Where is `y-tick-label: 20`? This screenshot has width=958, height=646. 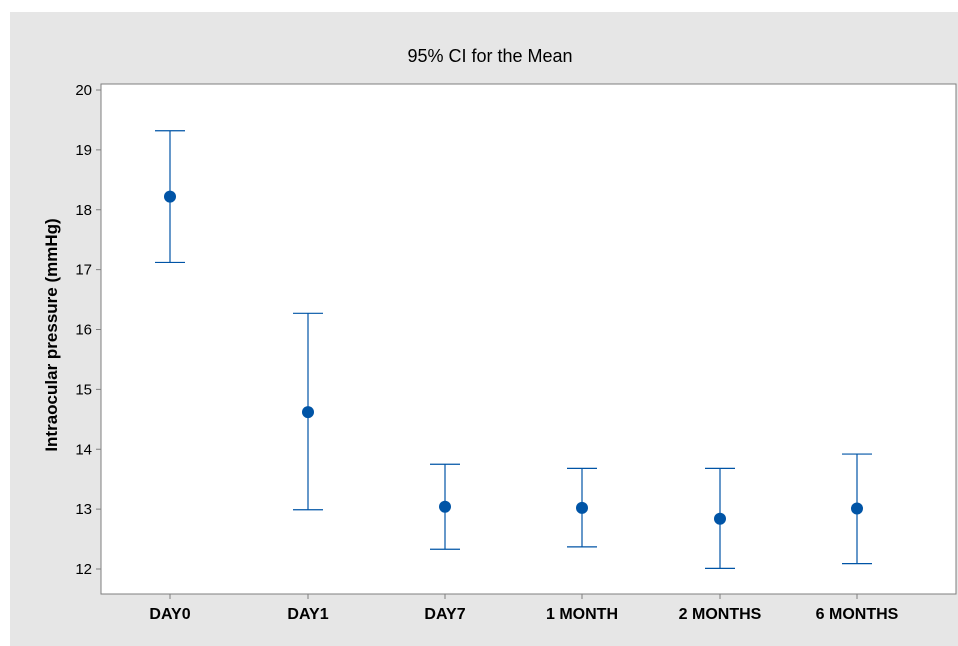 y-tick-label: 20 is located at coordinates (83, 90).